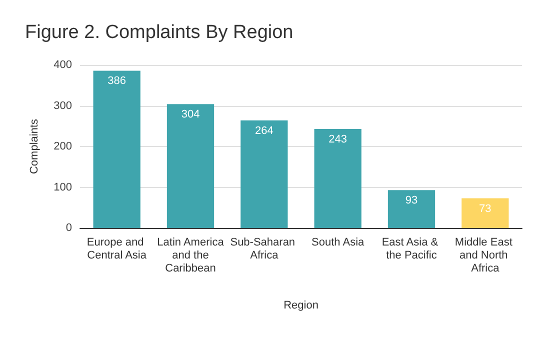 Image resolution: width=550 pixels, height=340 pixels. Describe the element at coordinates (411, 200) in the screenshot. I see `data-label: 93` at that location.